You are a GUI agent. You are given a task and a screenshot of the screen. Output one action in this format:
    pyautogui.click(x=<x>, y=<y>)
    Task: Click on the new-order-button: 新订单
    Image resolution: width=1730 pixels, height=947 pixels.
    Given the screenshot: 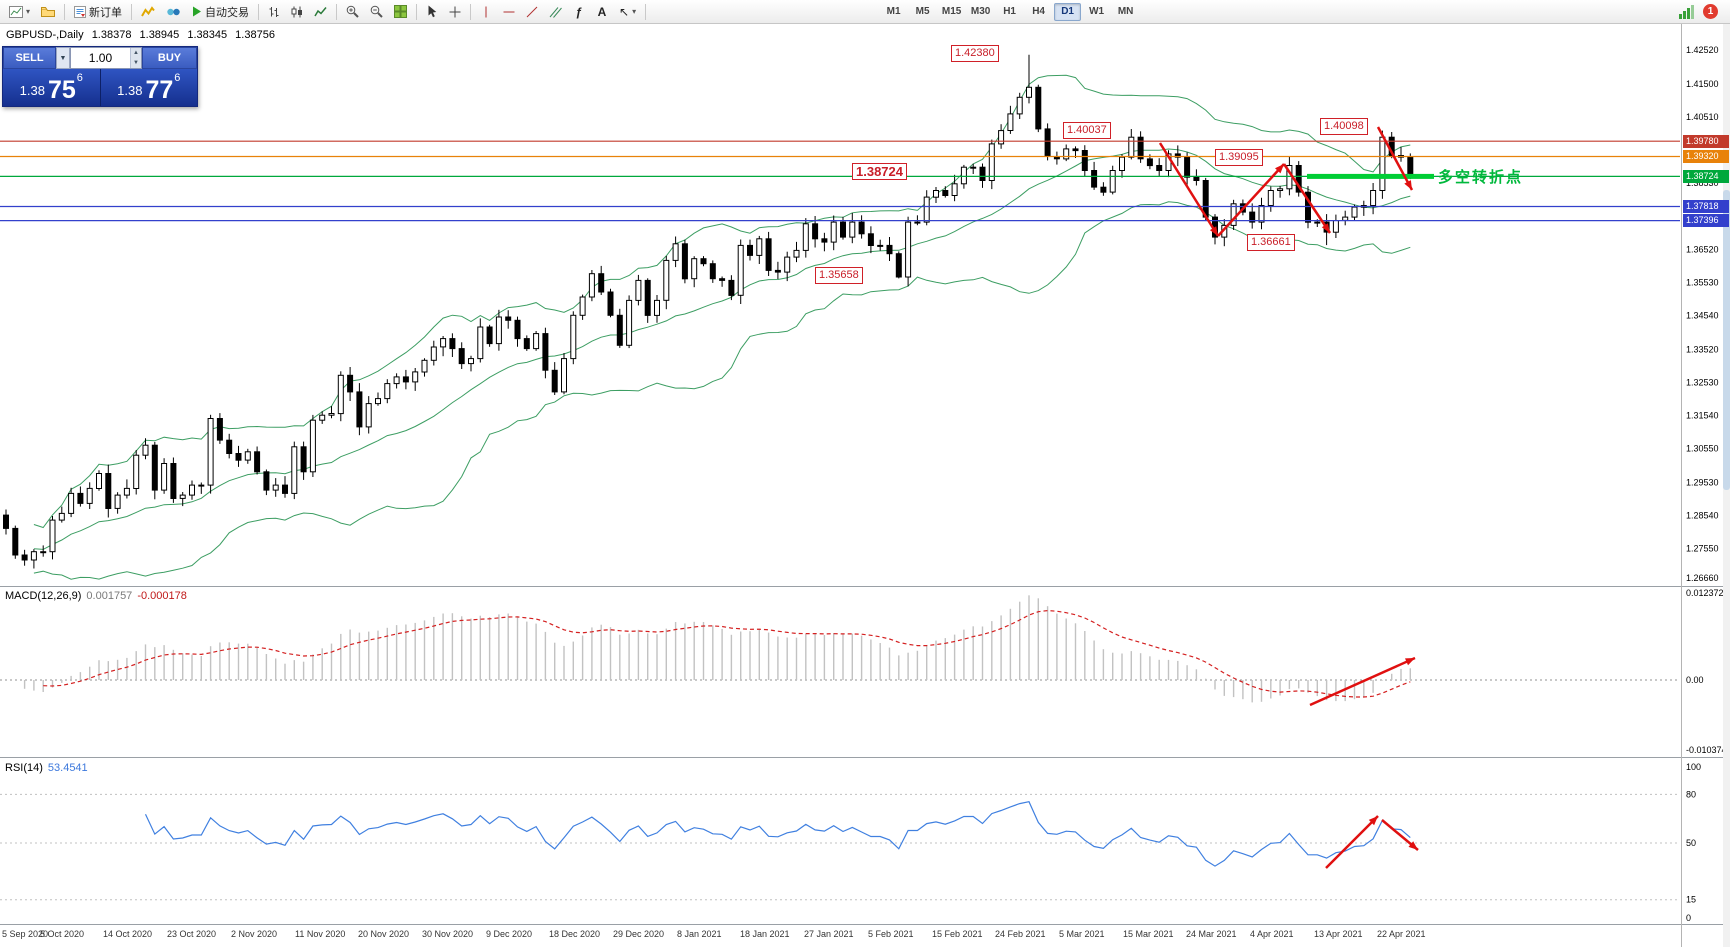 What is the action you would take?
    pyautogui.click(x=98, y=12)
    